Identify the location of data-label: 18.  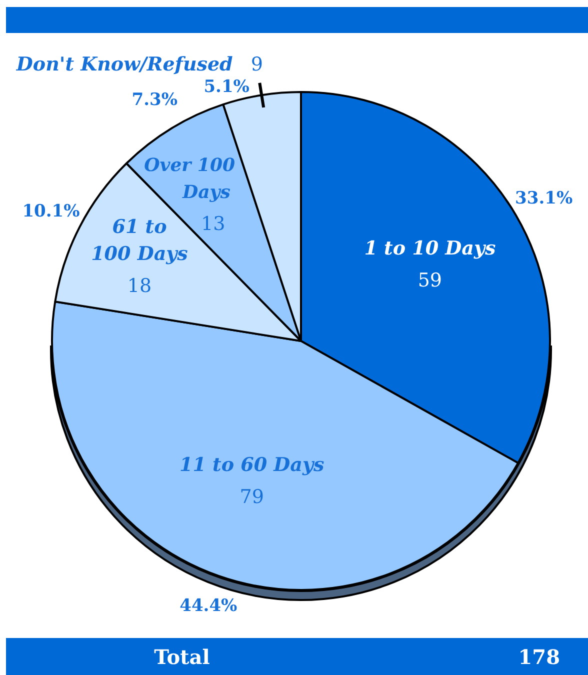
(139, 286).